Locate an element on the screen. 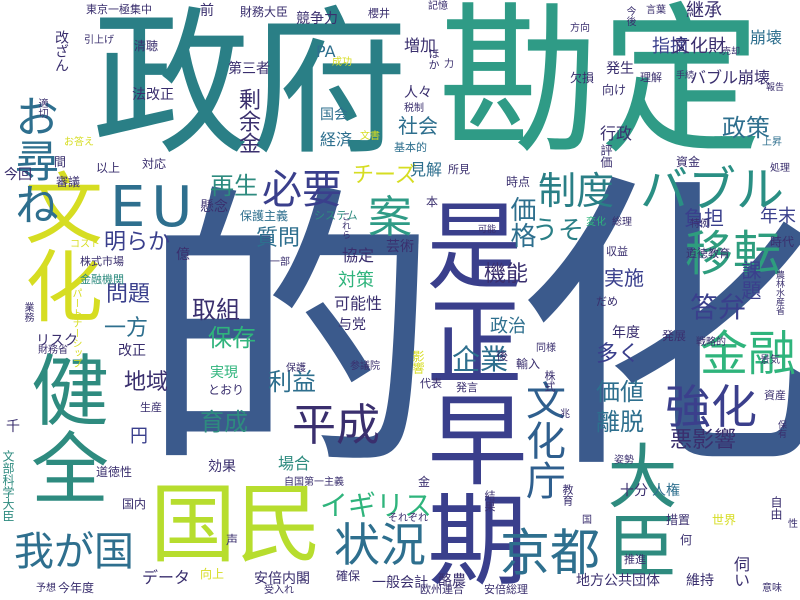 The height and width of the screenshot is (600, 800). word-zesei: 是正 is located at coordinates (466, 292).